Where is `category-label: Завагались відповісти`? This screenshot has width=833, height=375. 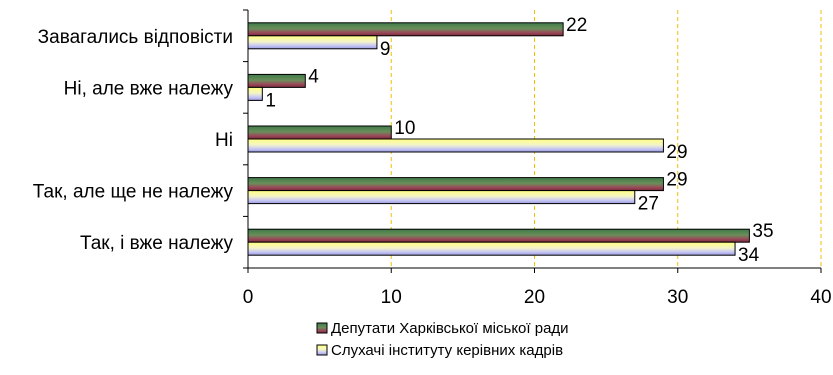
category-label: Завагались відповісти is located at coordinates (135, 37).